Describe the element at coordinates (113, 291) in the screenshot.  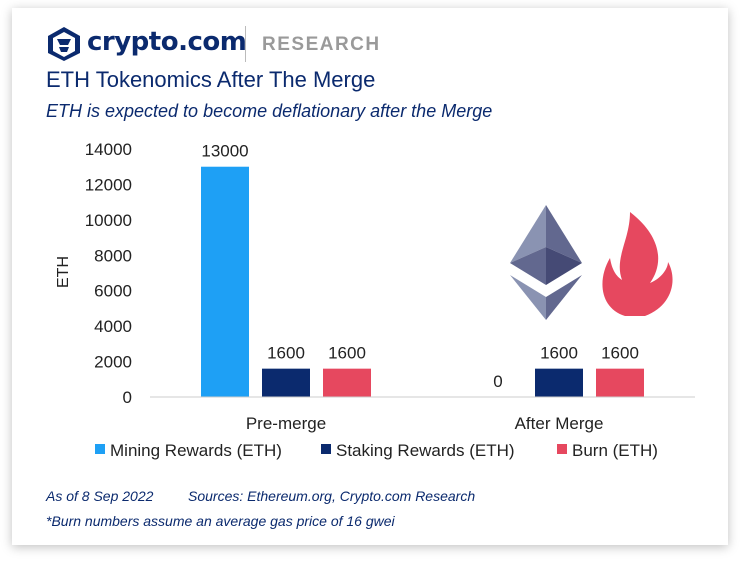
I see `y-tick-label: 6000` at that location.